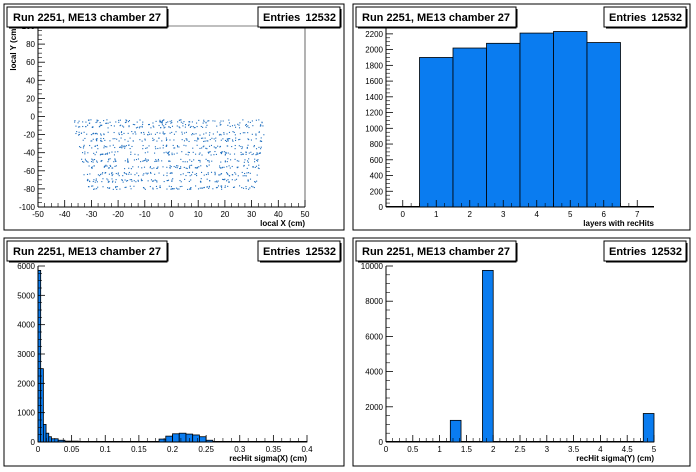 The height and width of the screenshot is (472, 696). Describe the element at coordinates (87, 252) in the screenshot. I see `chart-title: Run 2251, ME13 chamber 27` at that location.